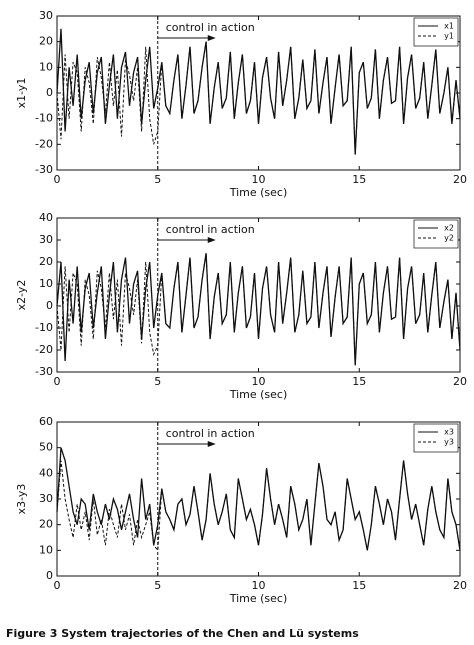 The image size is (474, 645). What do you see at coordinates (46, 447) in the screenshot?
I see `y-tick-label: 50` at bounding box center [46, 447].